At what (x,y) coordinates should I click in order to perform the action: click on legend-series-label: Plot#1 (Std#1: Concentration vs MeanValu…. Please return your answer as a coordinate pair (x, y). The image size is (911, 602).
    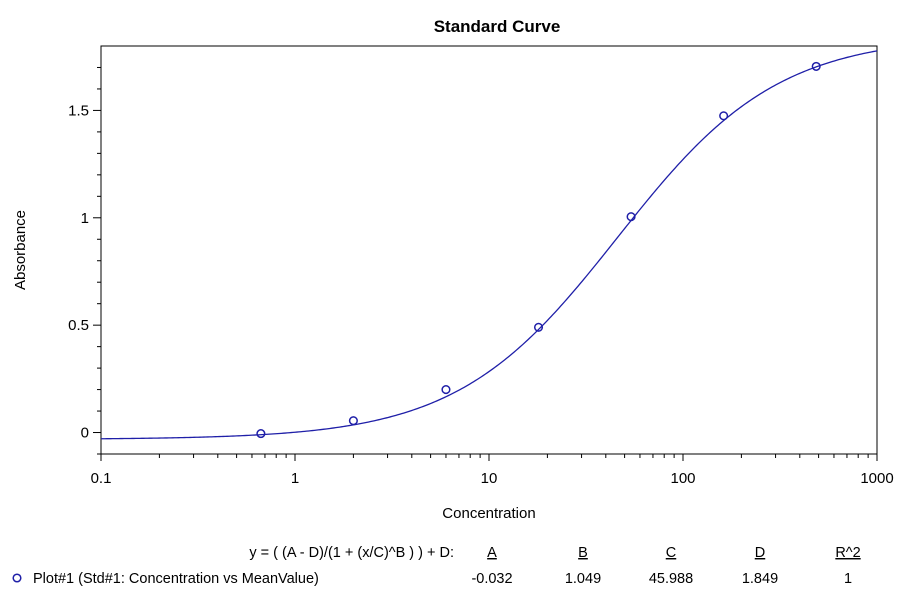
    Looking at the image, I should click on (176, 579).